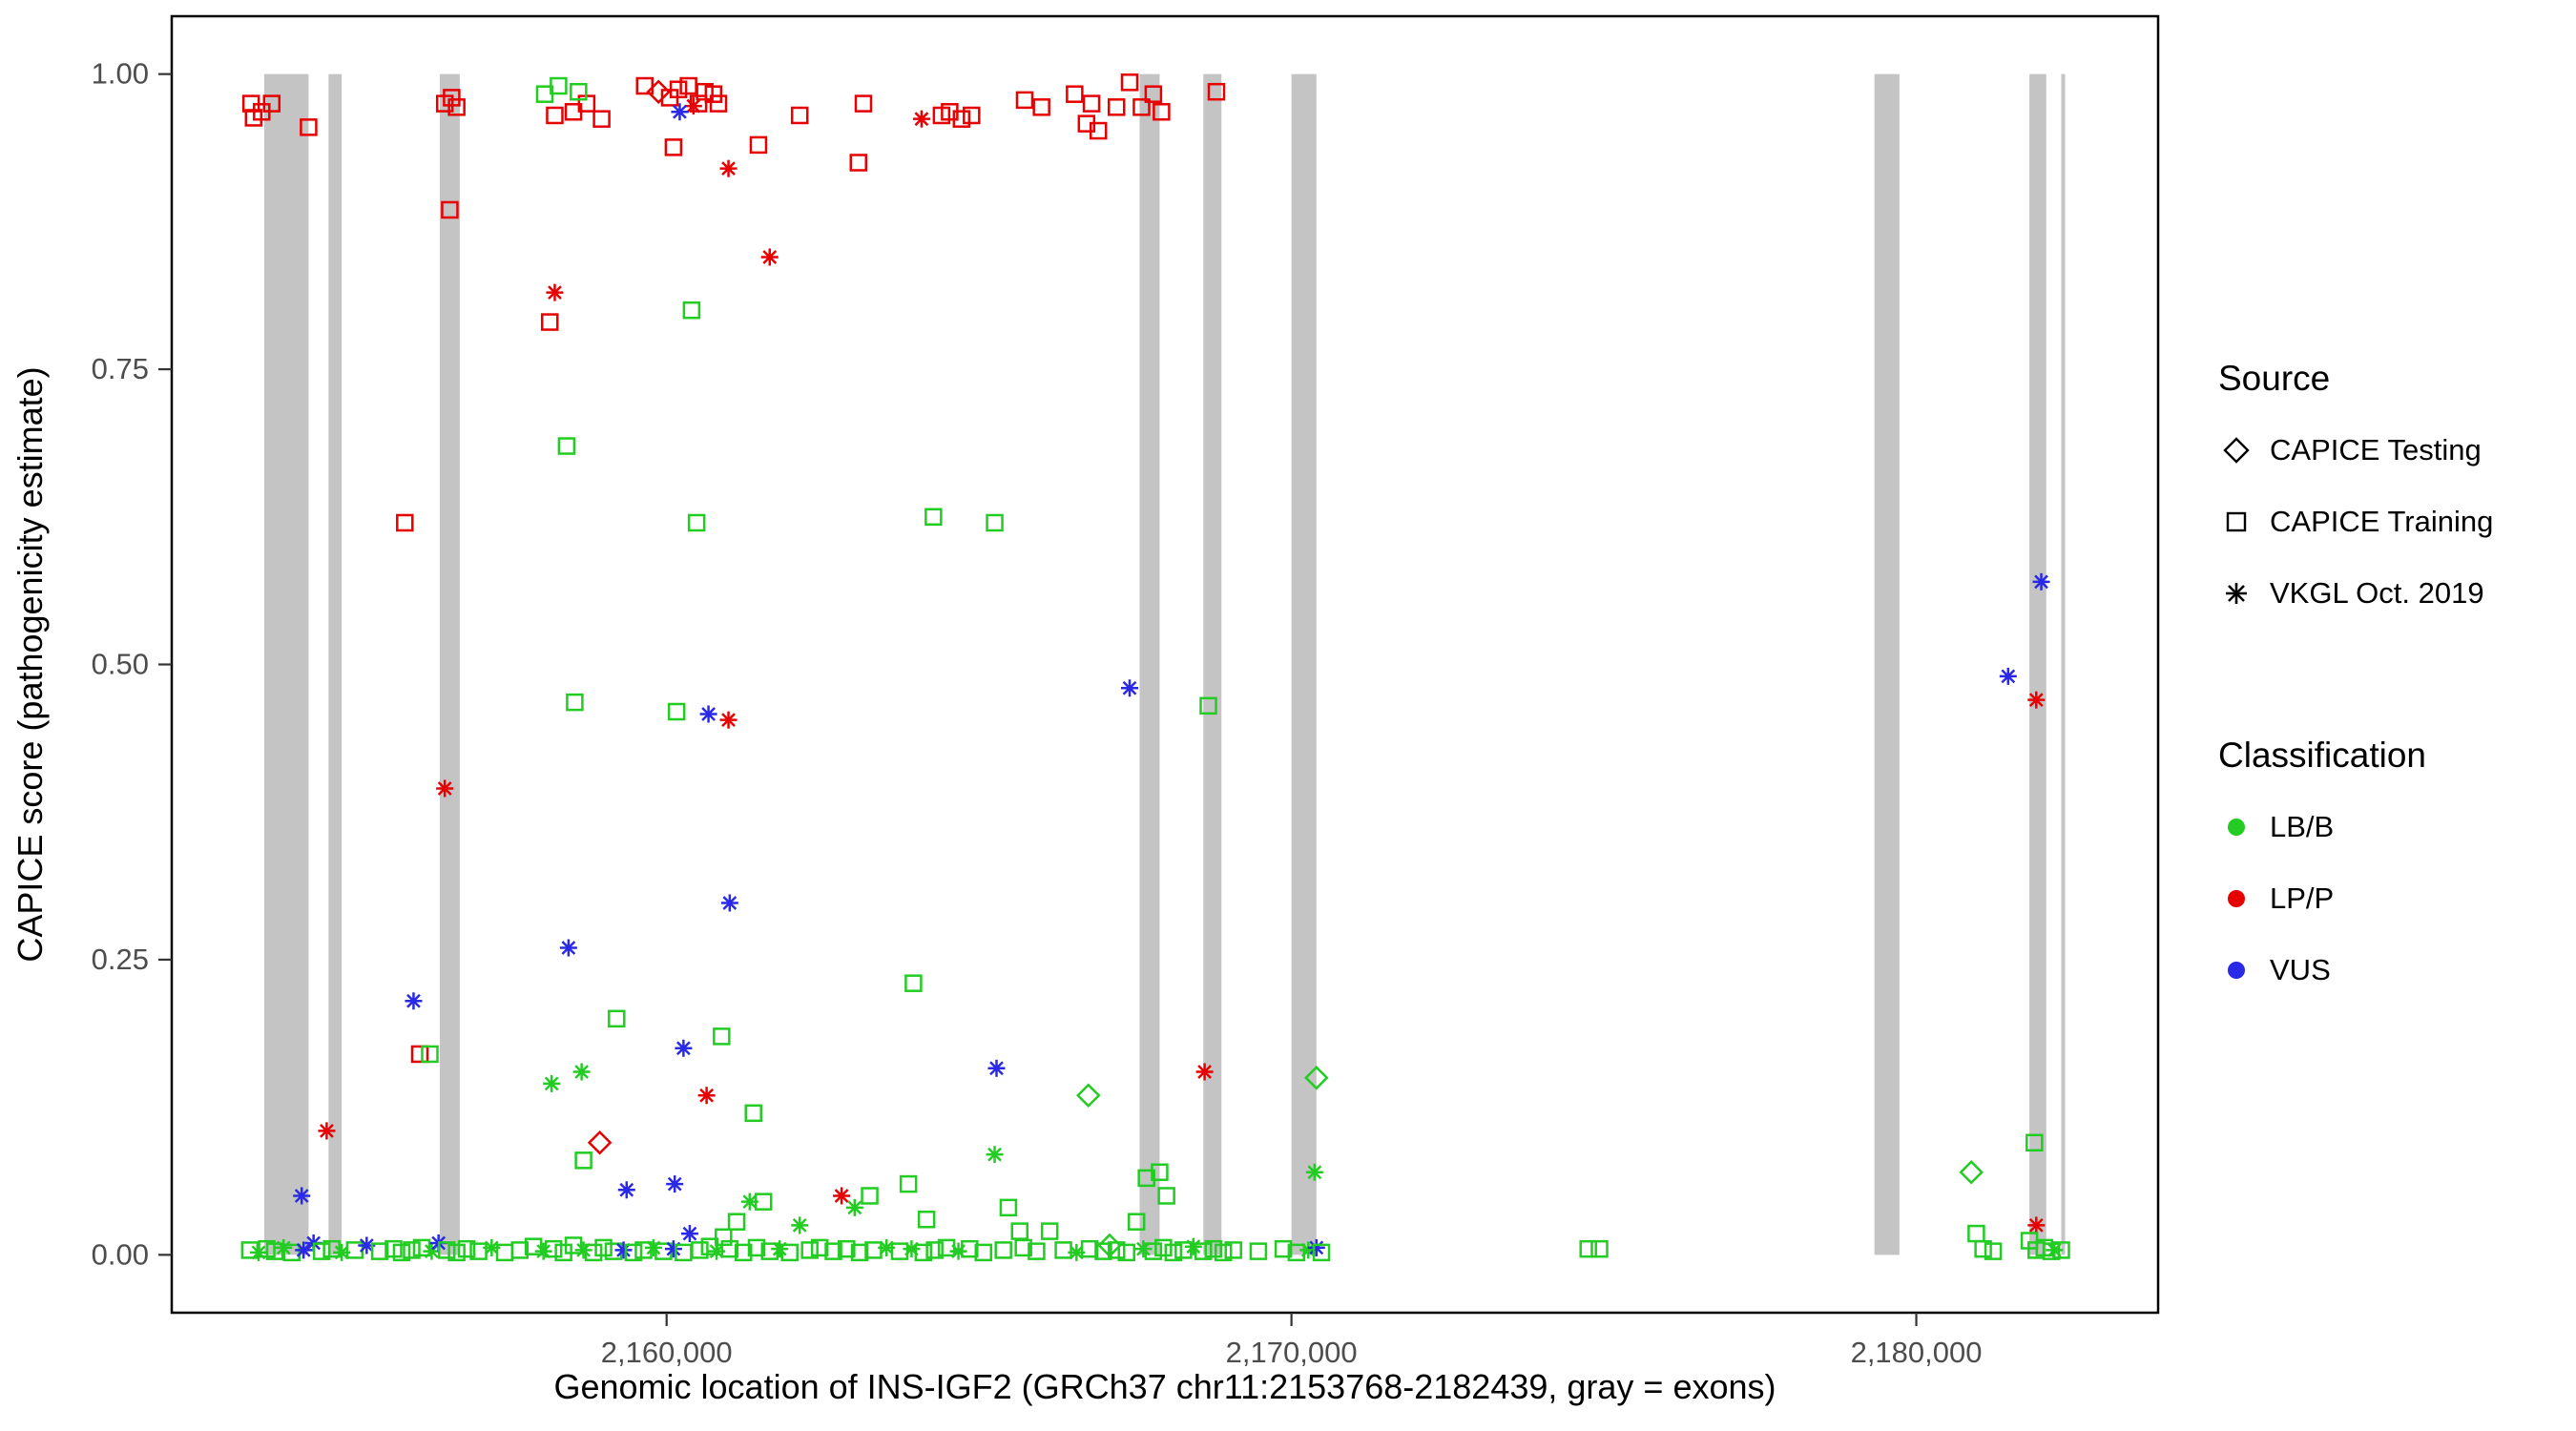 Image resolution: width=2576 pixels, height=1431 pixels. What do you see at coordinates (120, 959) in the screenshot?
I see `y-tick-label: 0.25` at bounding box center [120, 959].